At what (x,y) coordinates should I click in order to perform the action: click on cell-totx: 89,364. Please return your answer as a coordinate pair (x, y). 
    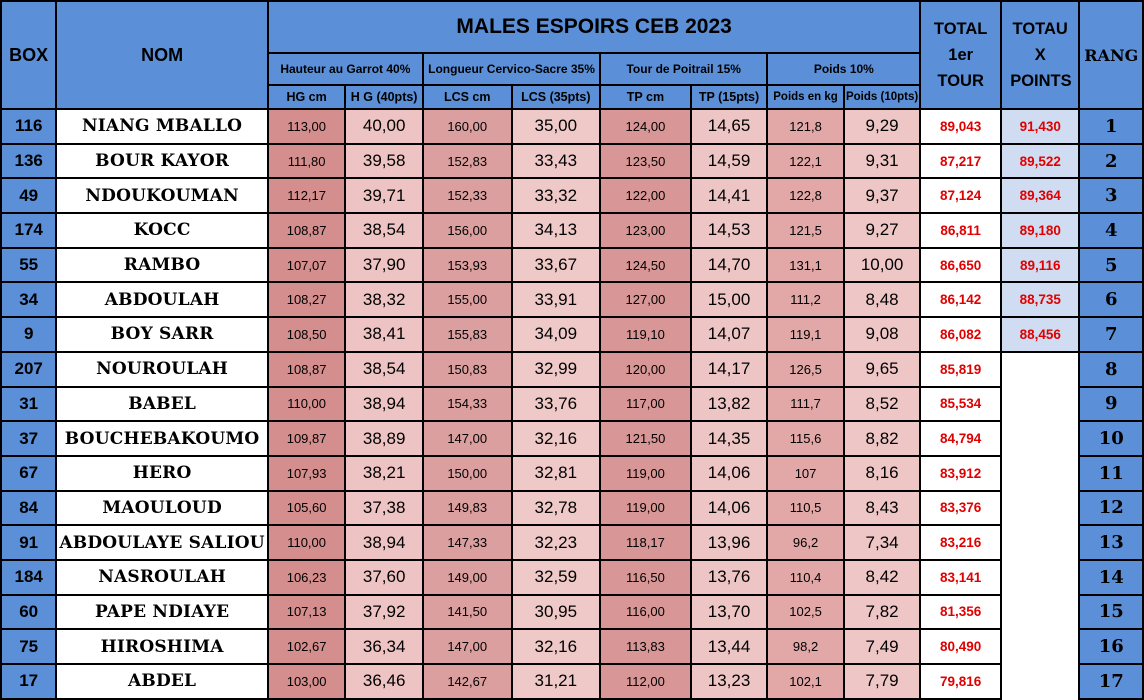
    Looking at the image, I should click on (1040, 196).